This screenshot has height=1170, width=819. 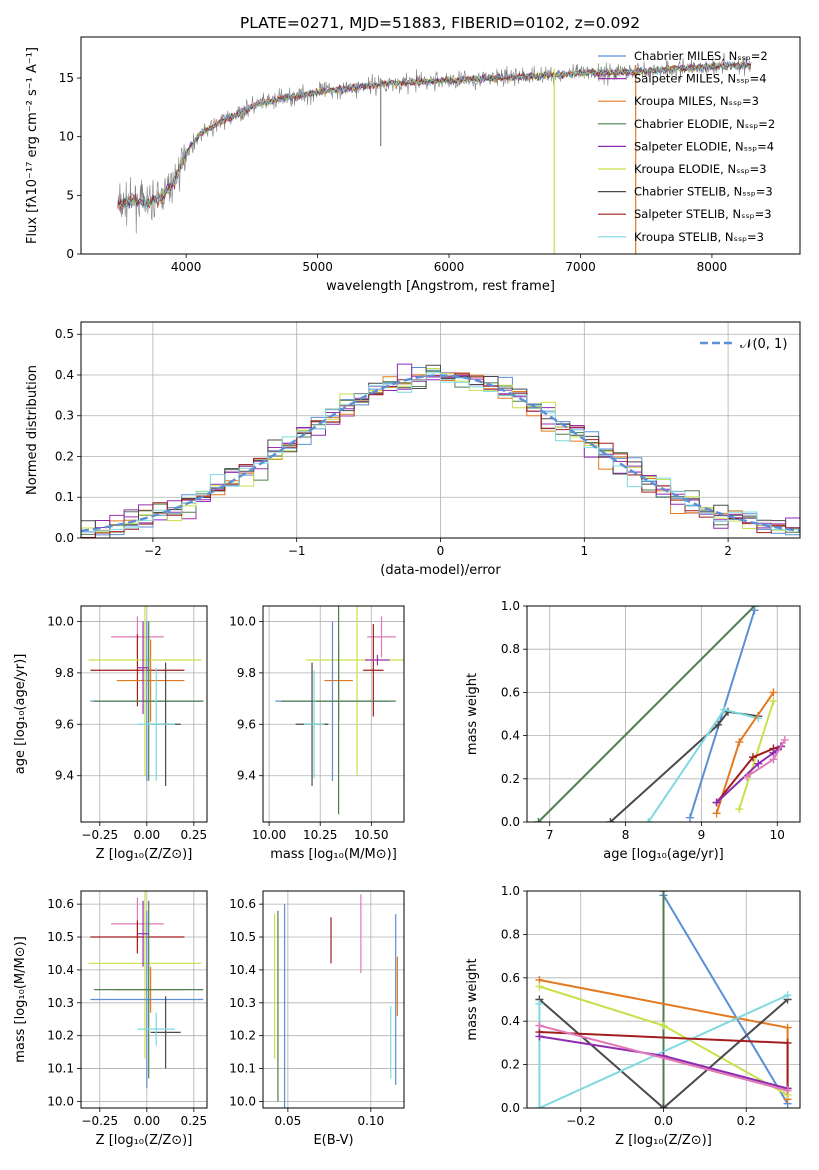 I want to click on y-tick-label: 0, so click(x=70, y=254).